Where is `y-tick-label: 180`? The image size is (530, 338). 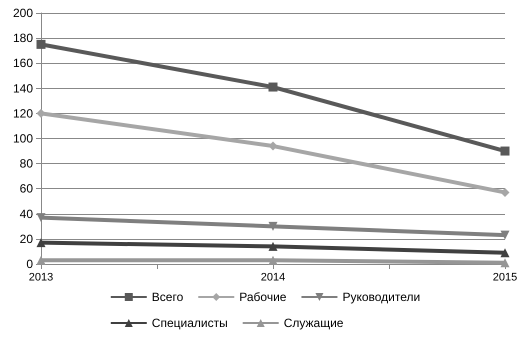
y-tick-label: 180 is located at coordinates (23, 38).